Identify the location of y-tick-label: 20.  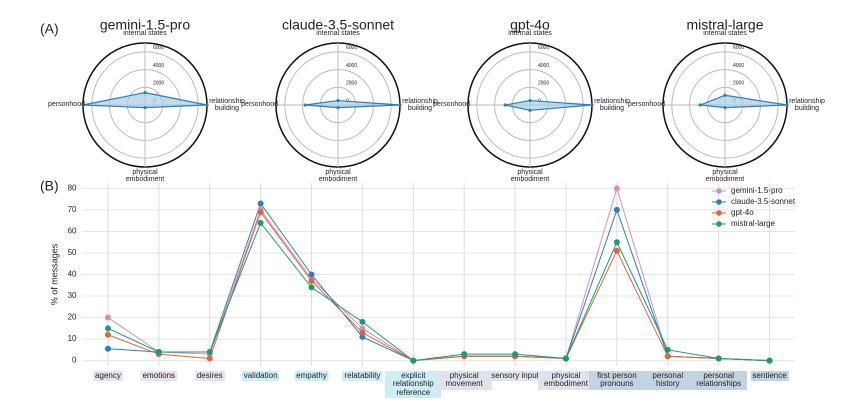
(72, 317).